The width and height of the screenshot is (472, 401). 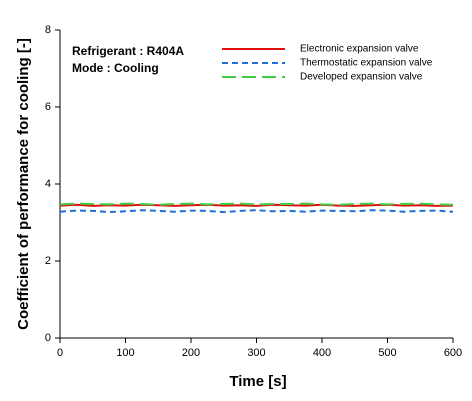 I want to click on x-tick-label: 400, so click(x=322, y=353).